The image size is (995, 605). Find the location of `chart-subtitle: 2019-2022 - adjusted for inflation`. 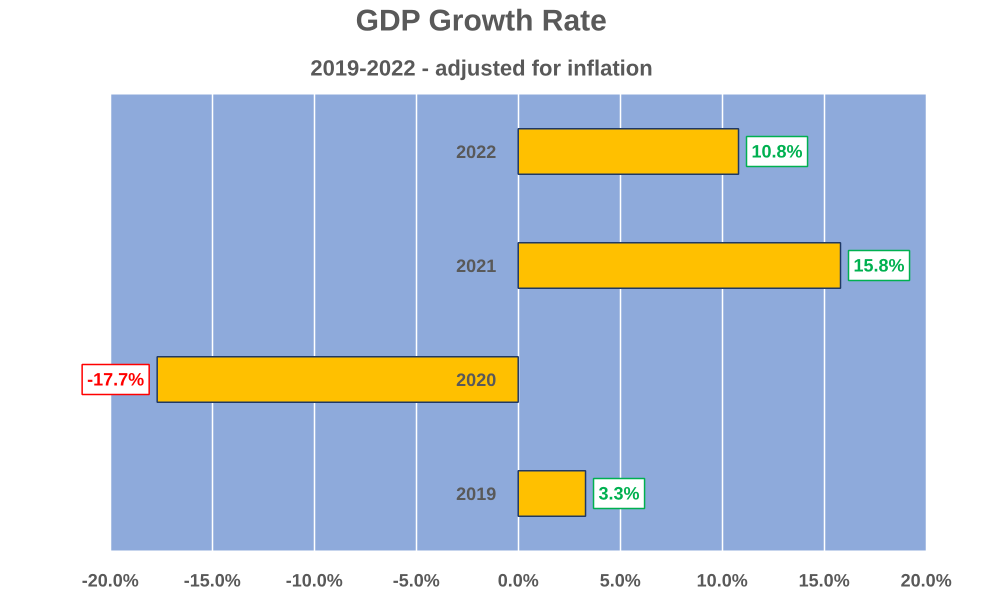

chart-subtitle: 2019-2022 - adjusted for inflation is located at coordinates (481, 68).